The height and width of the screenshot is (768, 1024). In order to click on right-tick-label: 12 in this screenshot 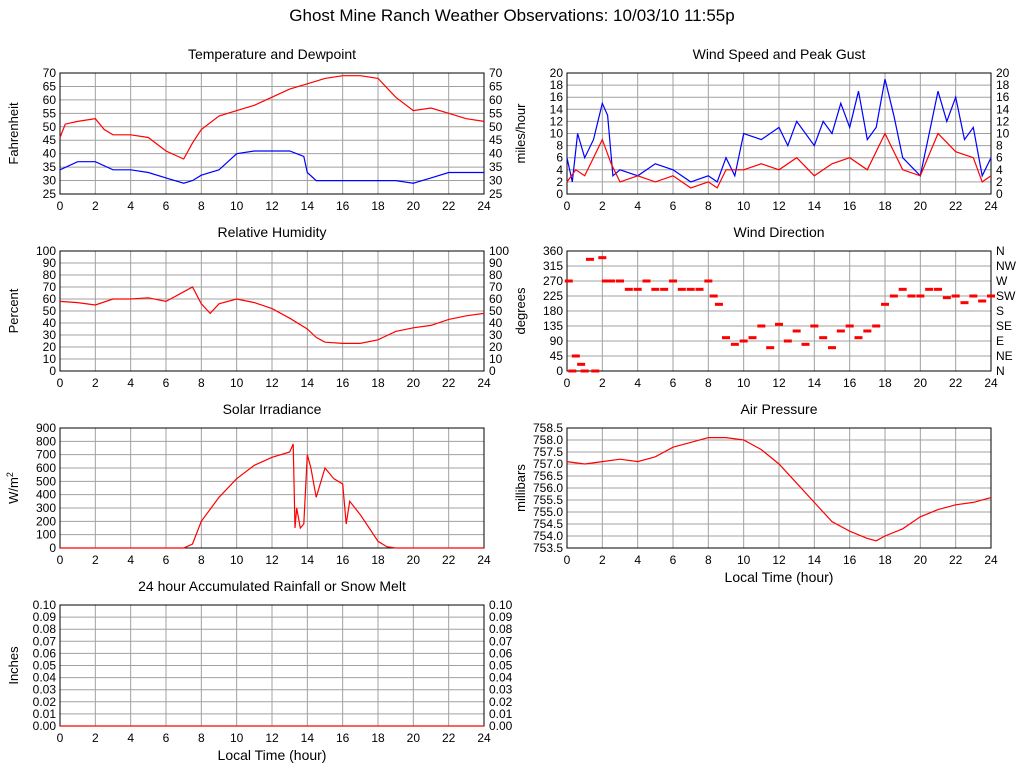, I will do `click(1003, 121)`.